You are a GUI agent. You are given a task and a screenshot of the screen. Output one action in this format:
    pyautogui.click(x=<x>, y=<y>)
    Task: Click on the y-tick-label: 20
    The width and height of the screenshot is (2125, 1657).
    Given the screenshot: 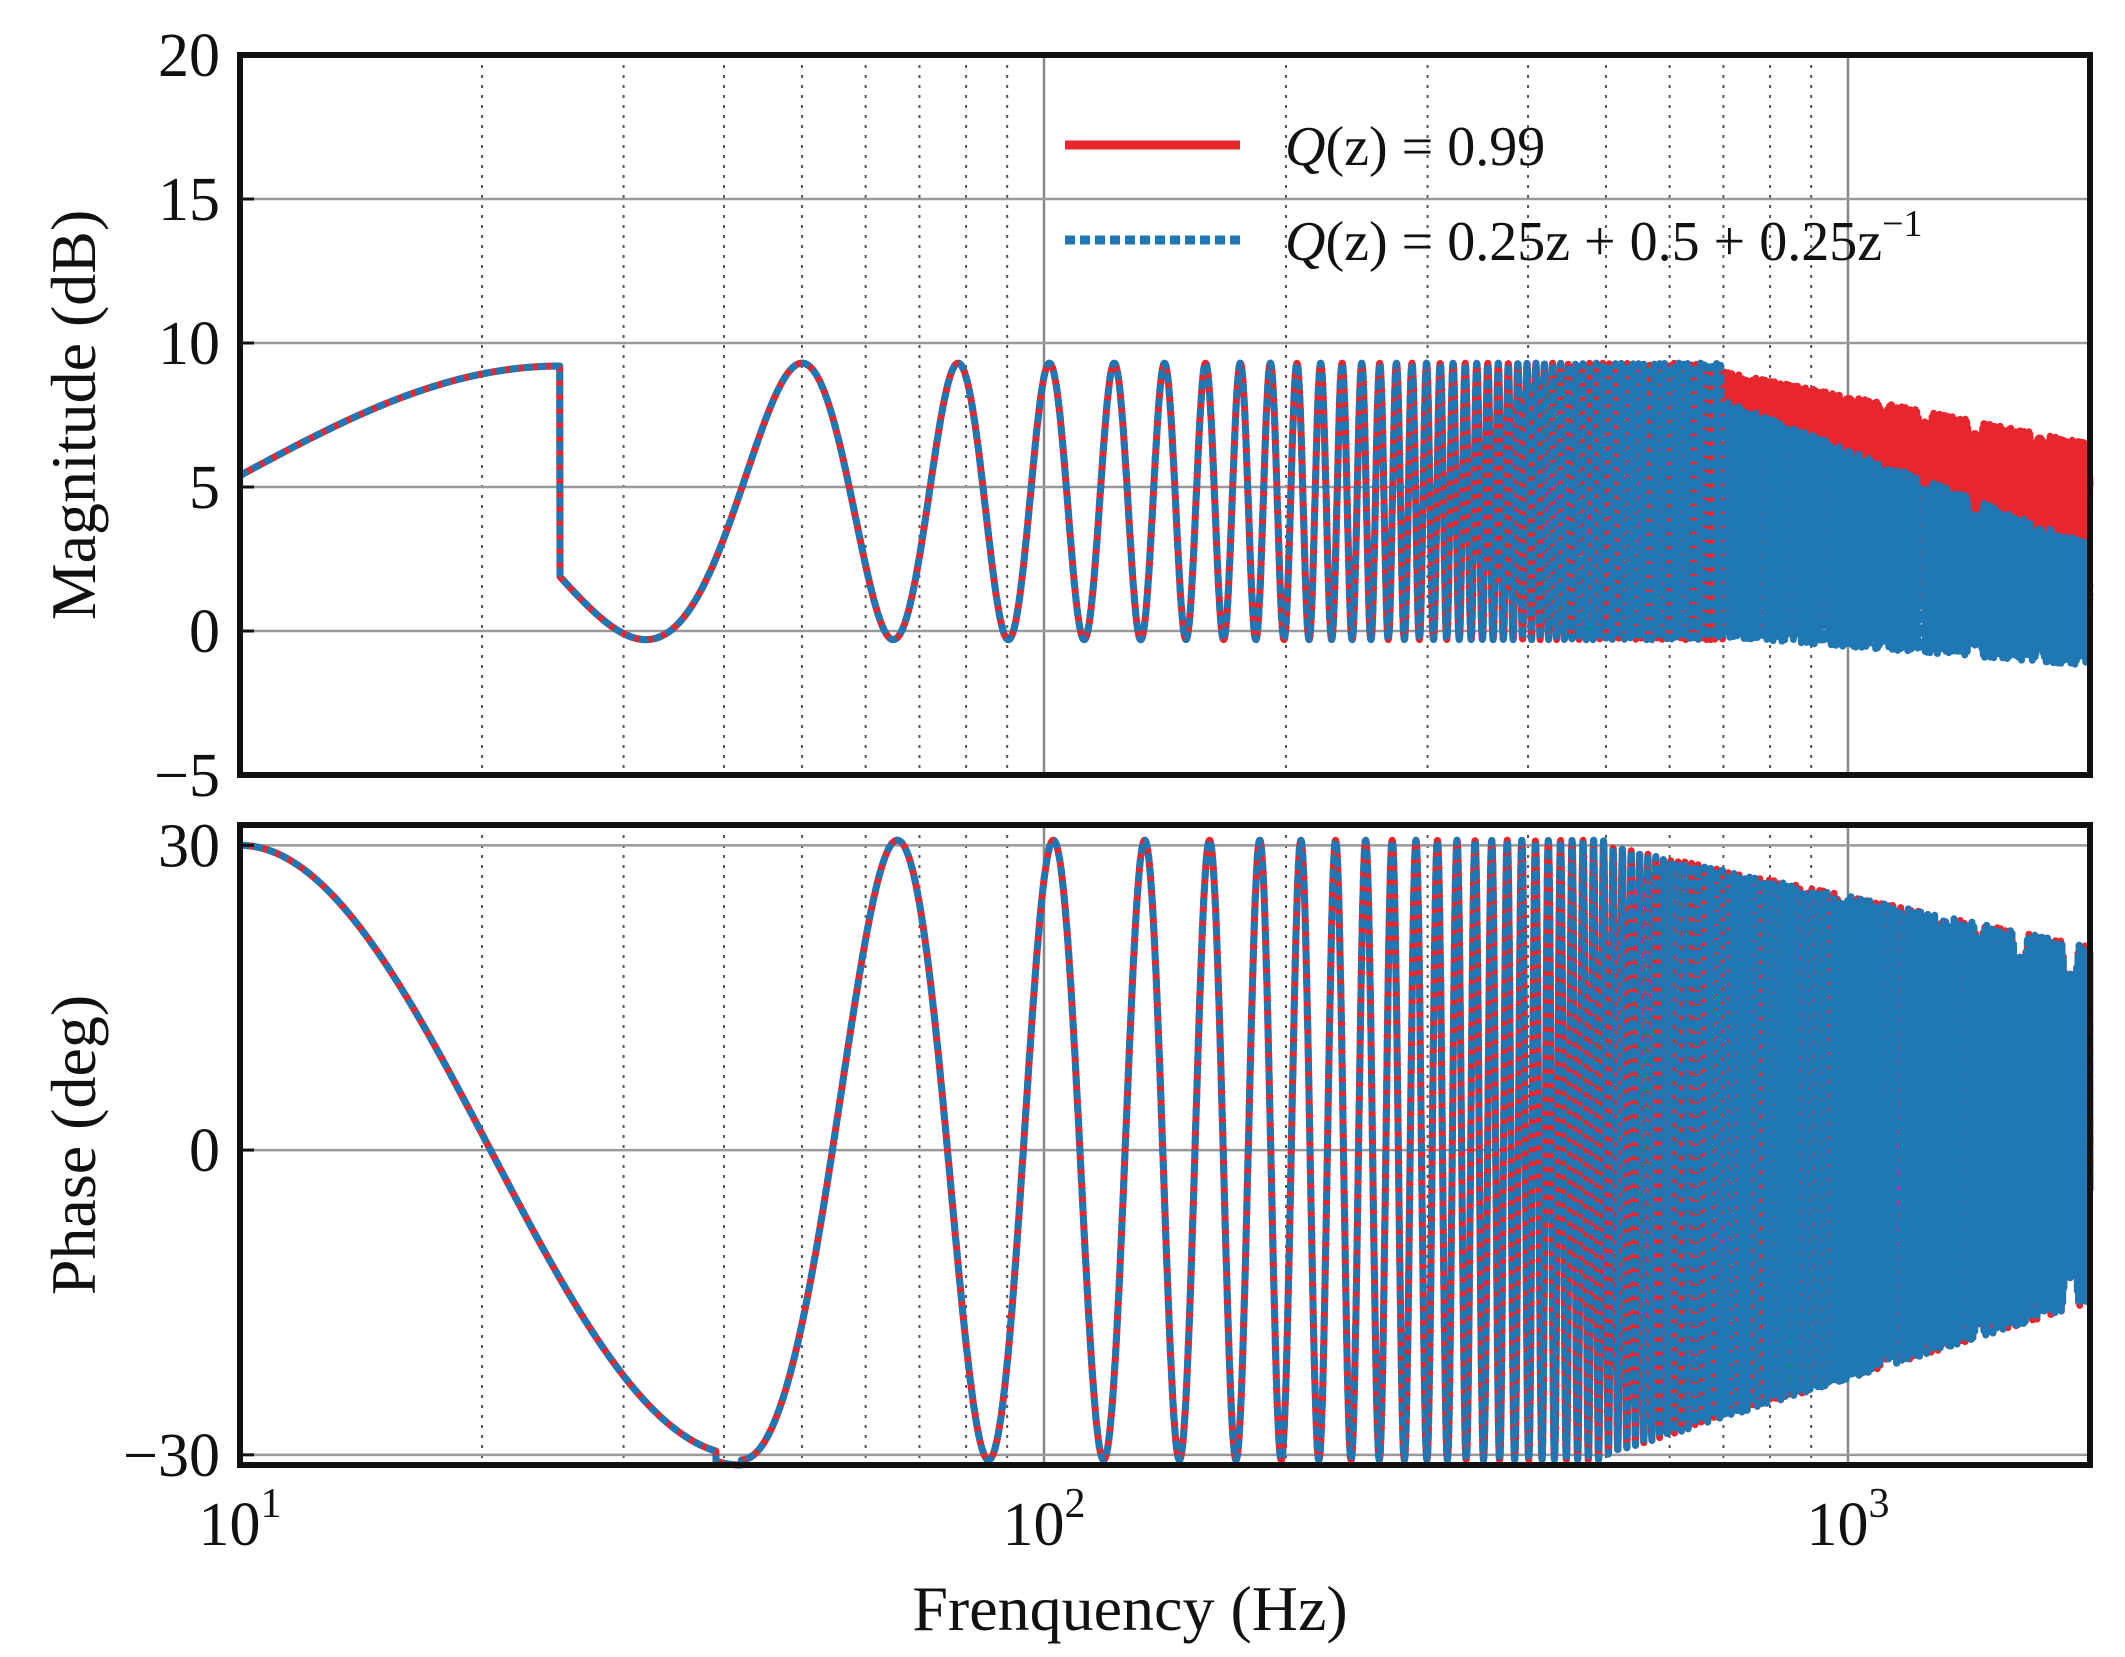 What is the action you would take?
    pyautogui.click(x=189, y=56)
    